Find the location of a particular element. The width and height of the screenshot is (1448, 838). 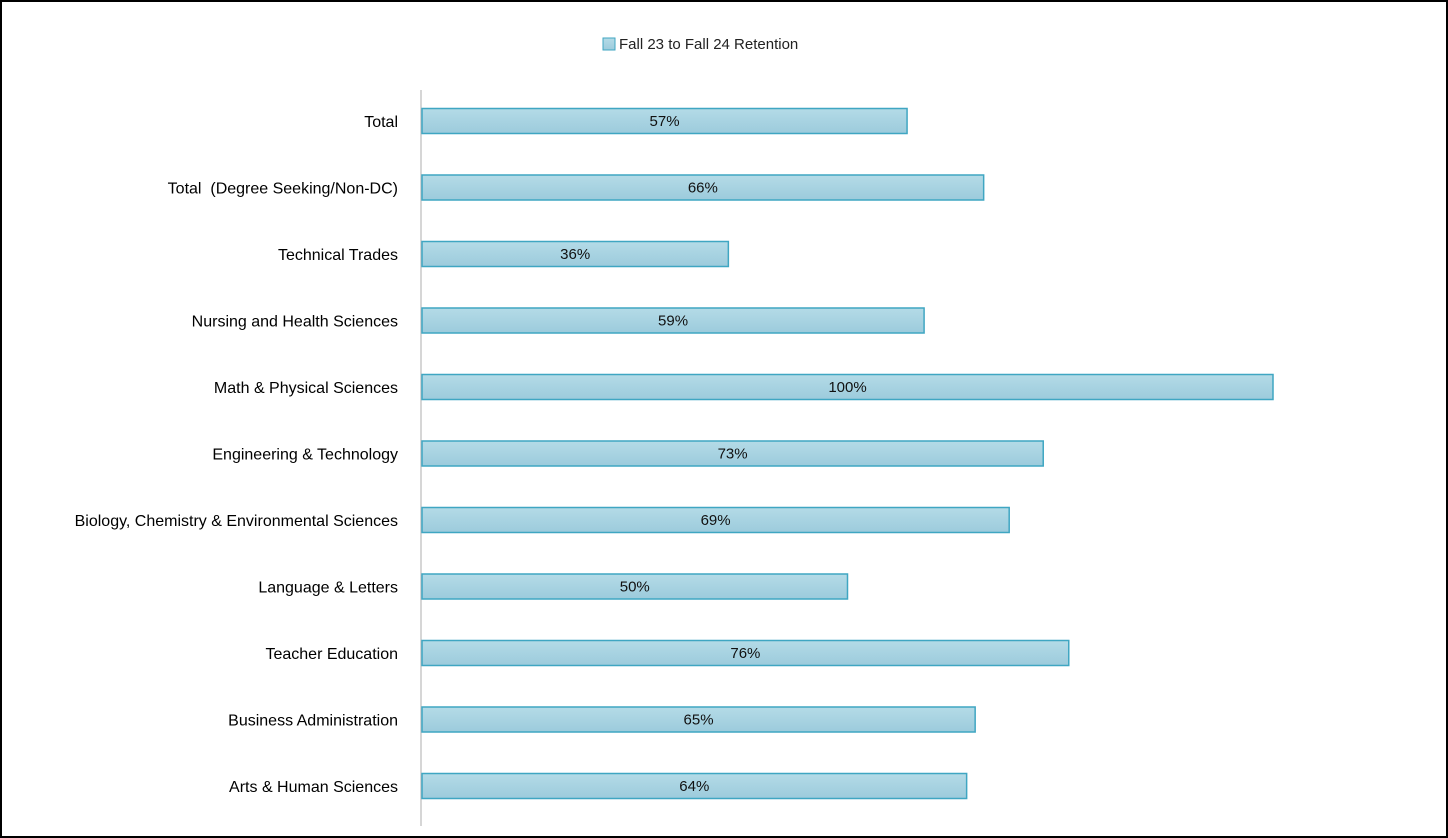

legend-swatch is located at coordinates (609, 44).